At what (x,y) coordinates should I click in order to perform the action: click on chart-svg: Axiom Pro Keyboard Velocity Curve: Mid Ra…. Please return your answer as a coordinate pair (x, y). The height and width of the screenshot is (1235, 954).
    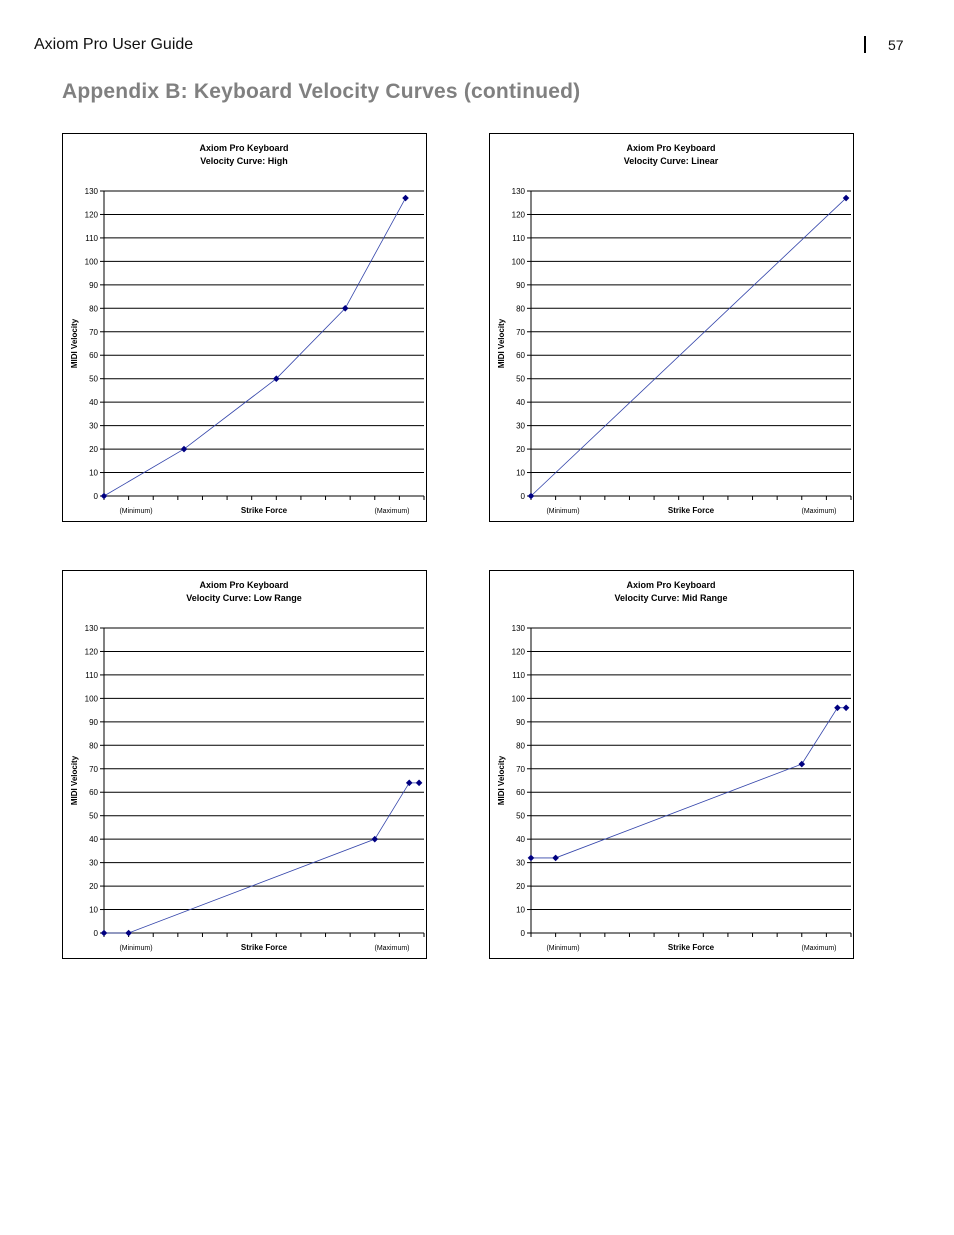
    Looking at the image, I should click on (674, 766).